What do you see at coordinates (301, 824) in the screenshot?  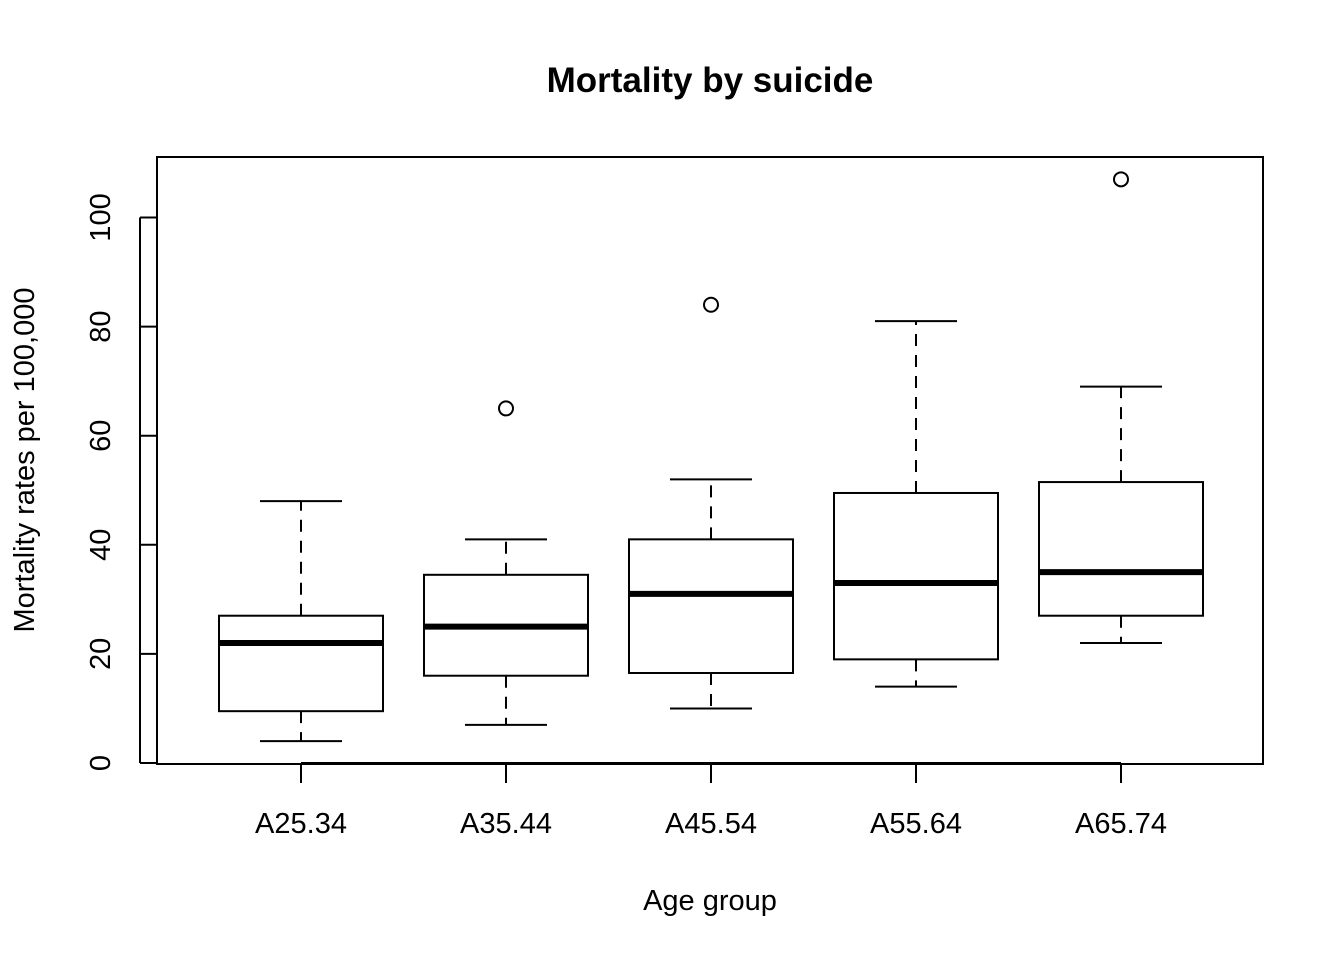 I see `x-tick-label: A25.34` at bounding box center [301, 824].